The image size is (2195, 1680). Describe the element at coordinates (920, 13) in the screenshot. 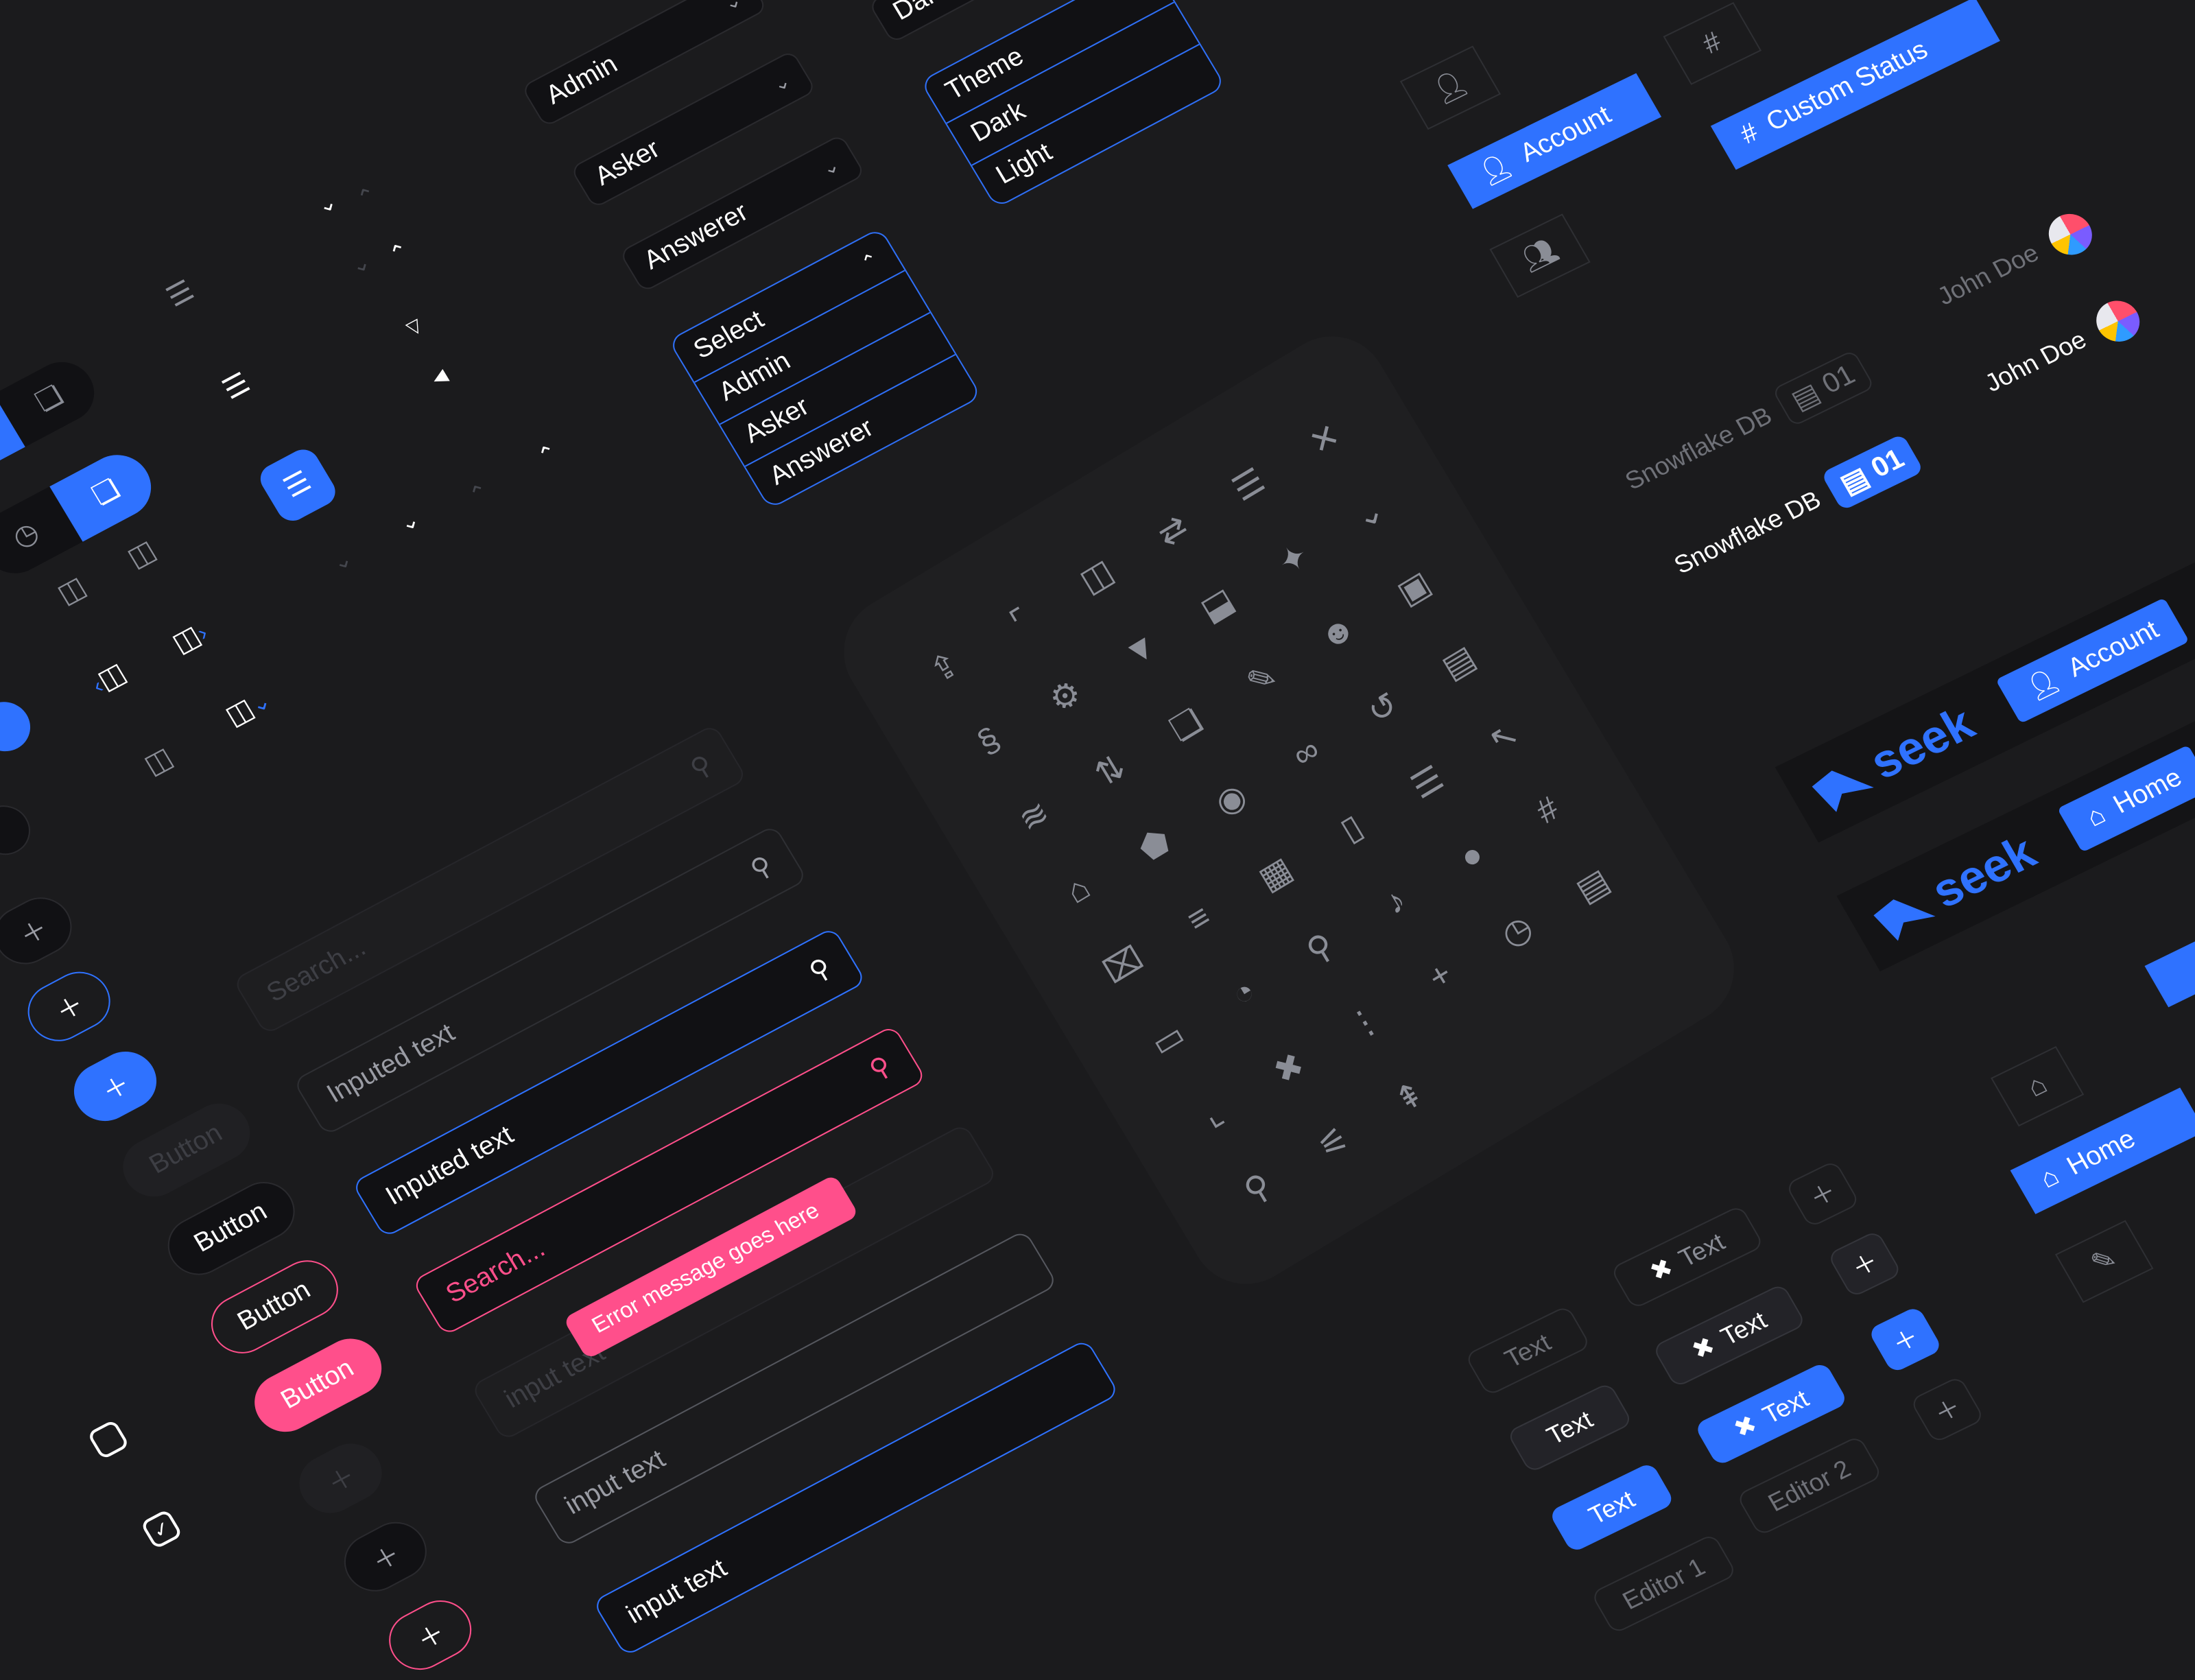

I see `dropdown-value: Dark` at that location.